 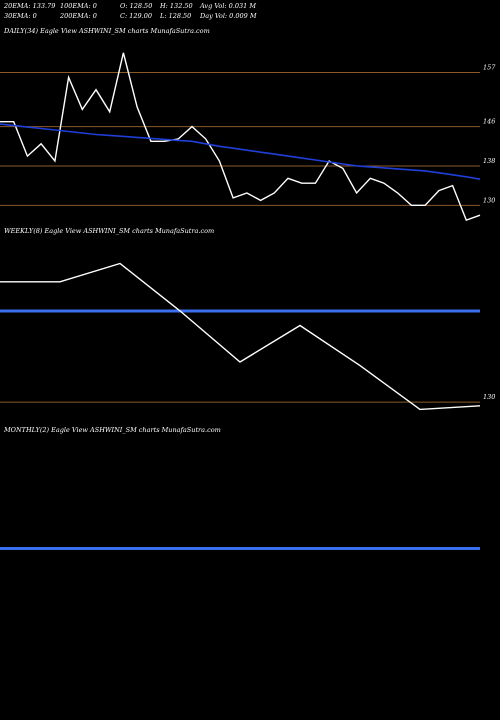 What do you see at coordinates (489, 200) in the screenshot?
I see `y-tick-label-3: 130` at bounding box center [489, 200].